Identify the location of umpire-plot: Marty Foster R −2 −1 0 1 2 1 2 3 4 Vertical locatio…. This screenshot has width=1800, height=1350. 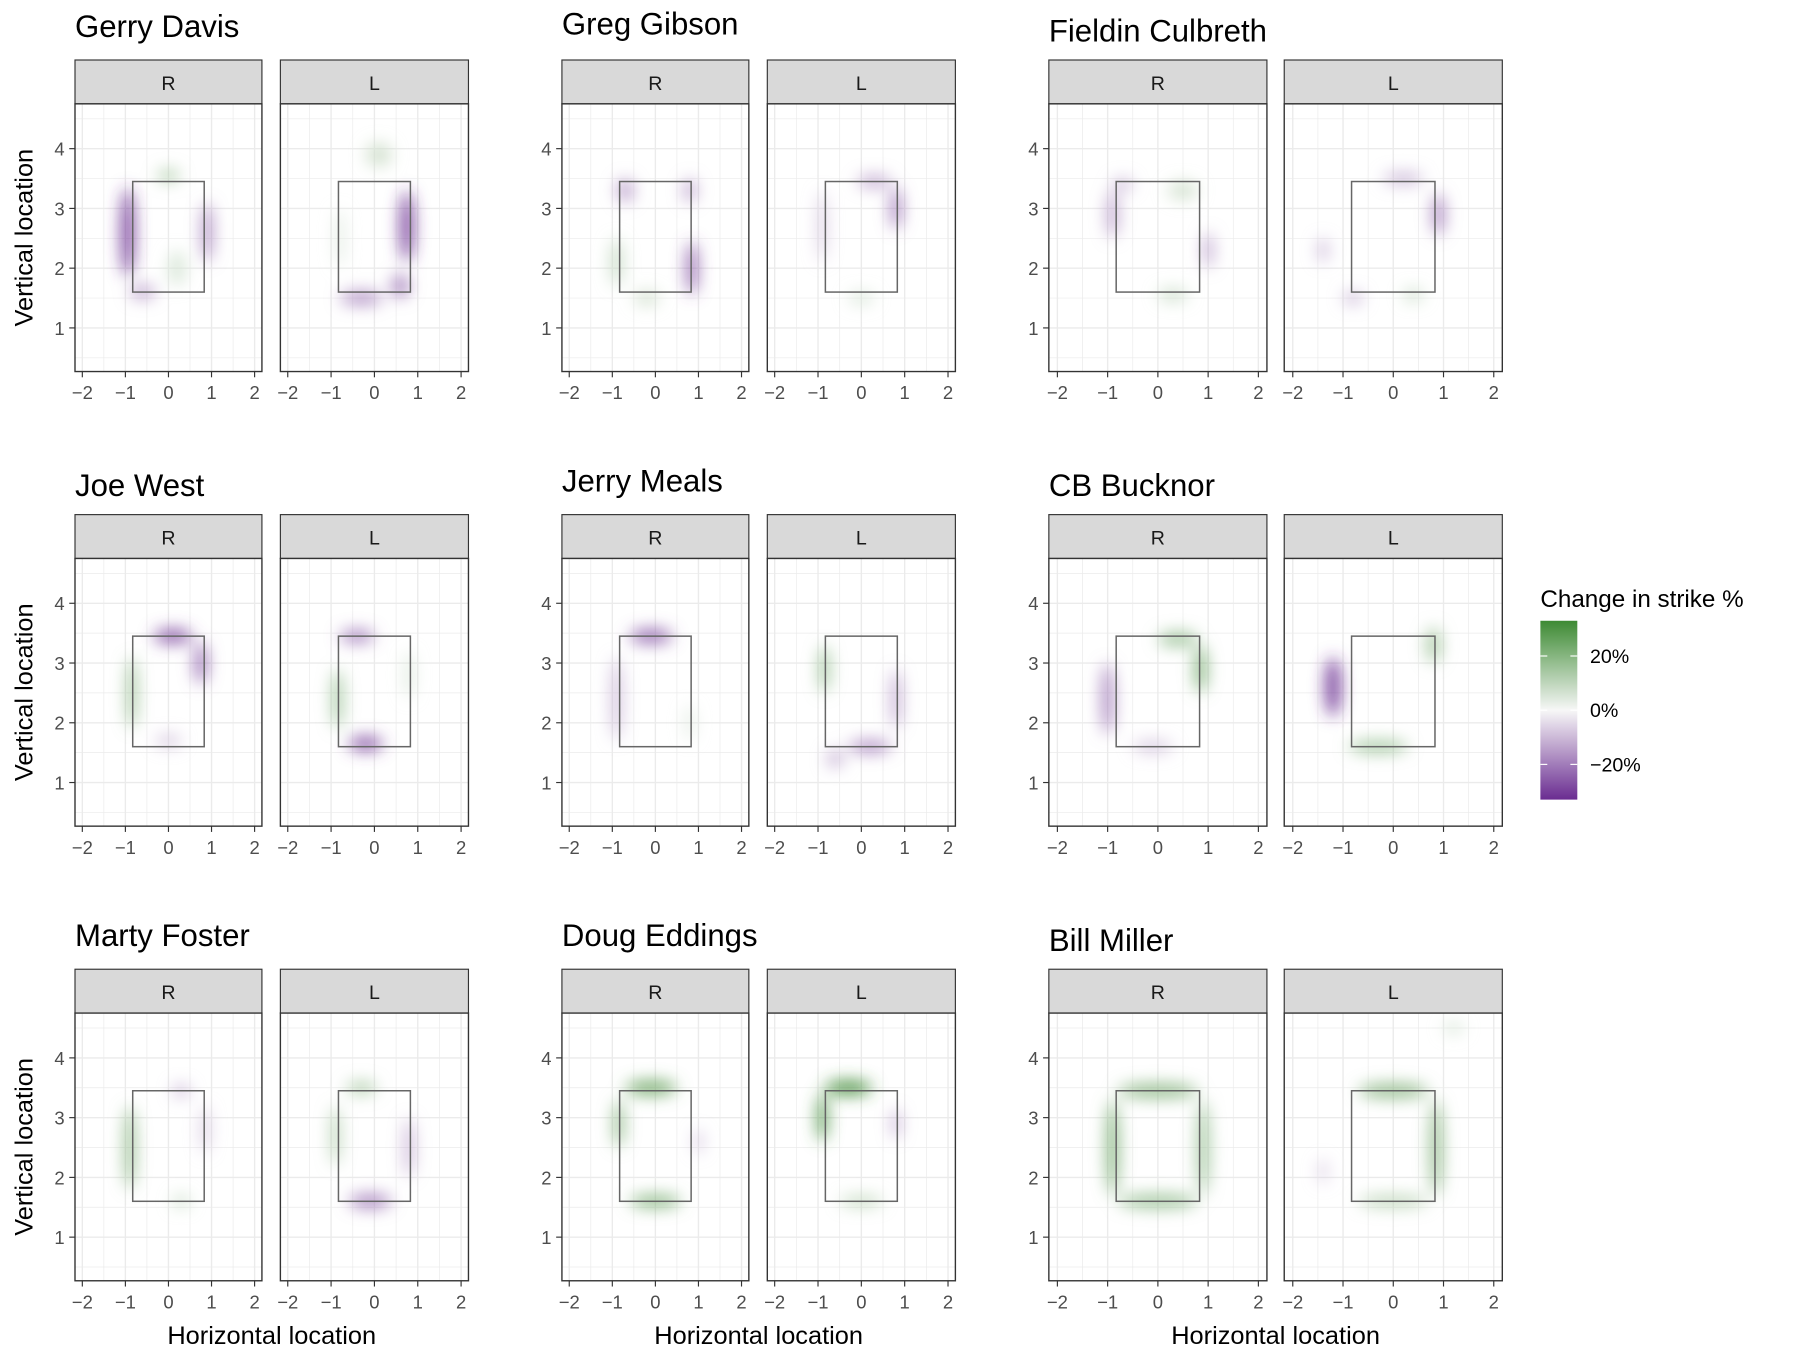
(240, 1134).